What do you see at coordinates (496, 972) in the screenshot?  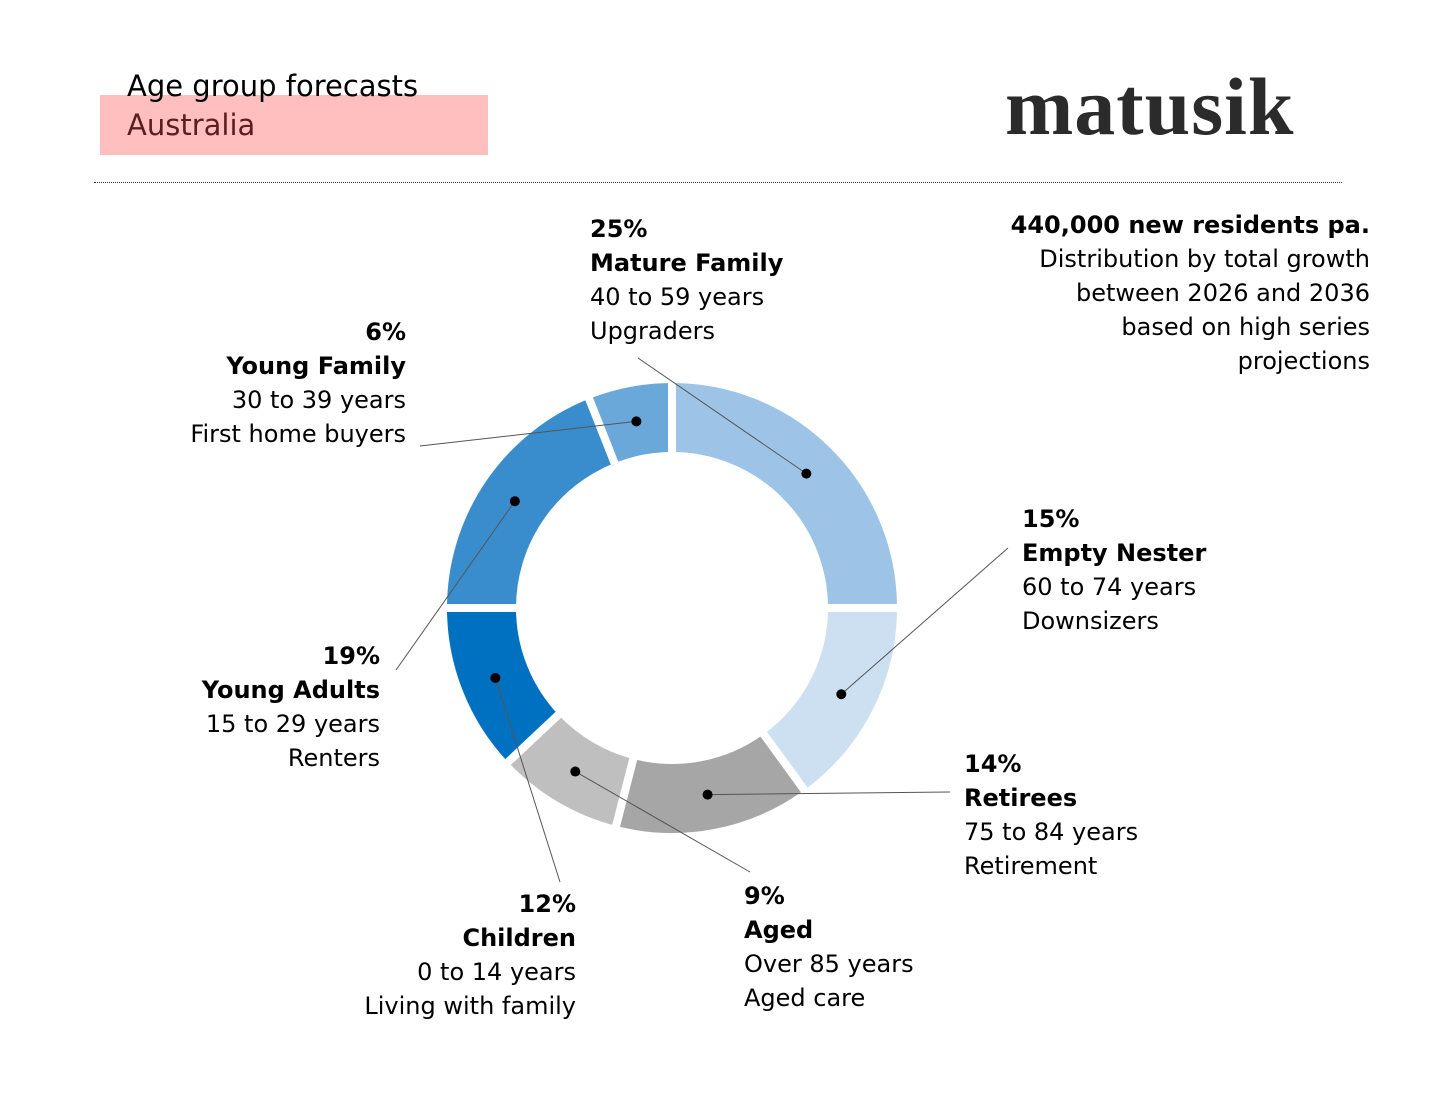 I see `slice-age-range: 0 to 14 years` at bounding box center [496, 972].